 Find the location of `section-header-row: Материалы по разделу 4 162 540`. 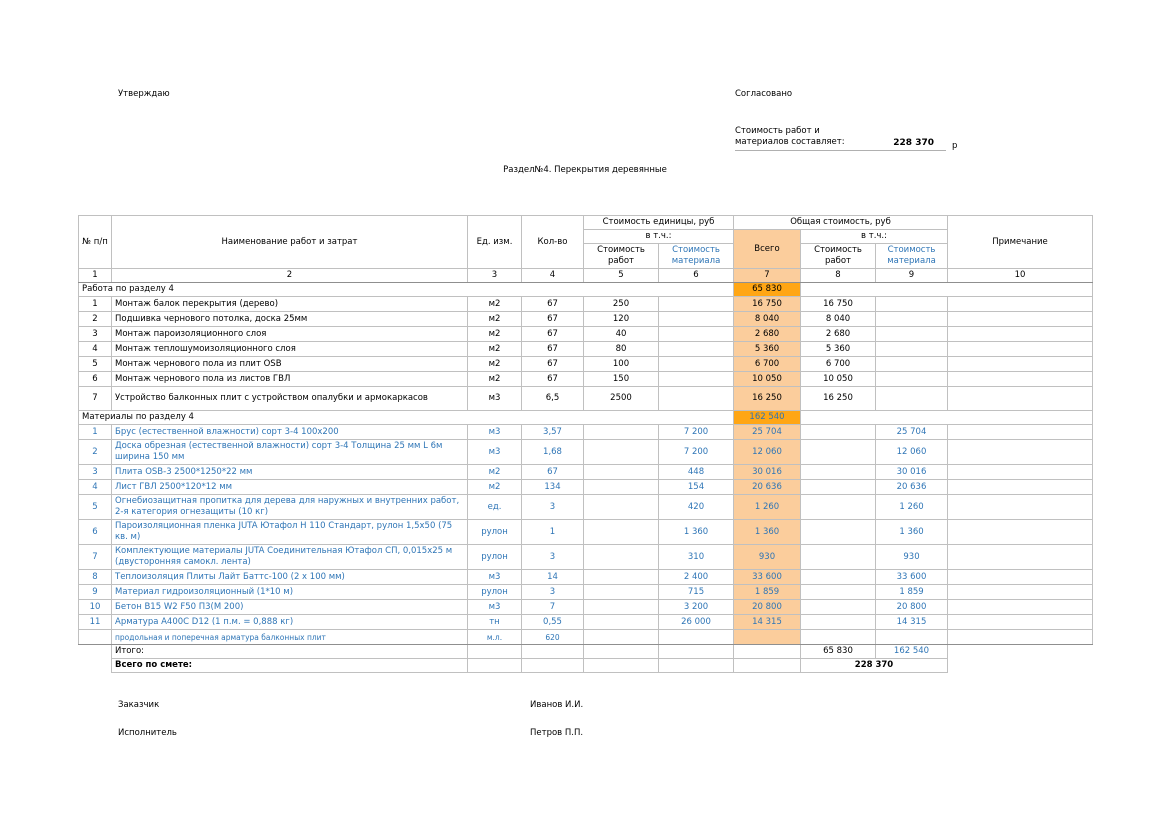

section-header-row: Материалы по разделу 4 162 540 is located at coordinates (586, 417).